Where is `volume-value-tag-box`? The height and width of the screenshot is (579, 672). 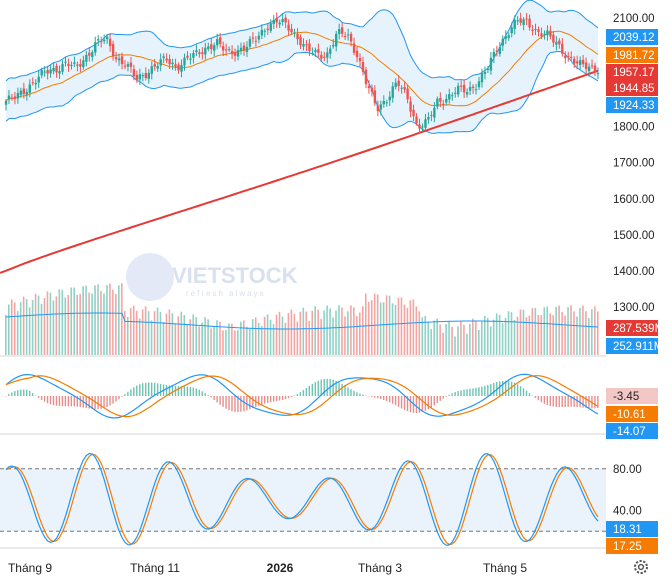
volume-value-tag-box is located at coordinates (632, 346).